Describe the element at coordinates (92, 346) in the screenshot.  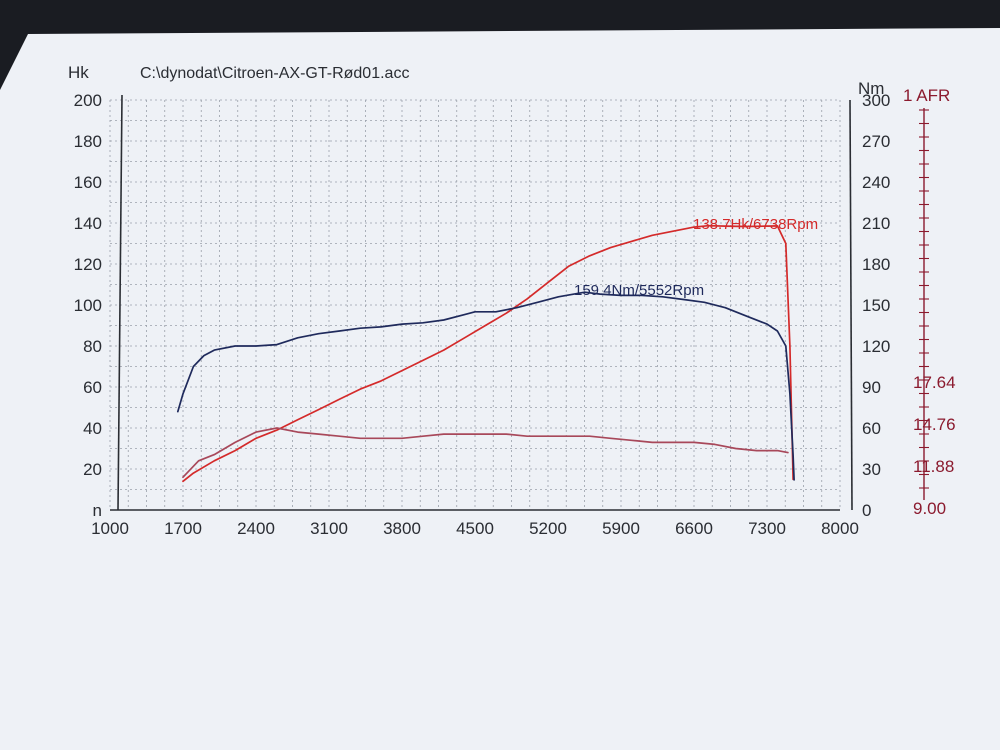
I see `y-left-tick-label: 80` at that location.